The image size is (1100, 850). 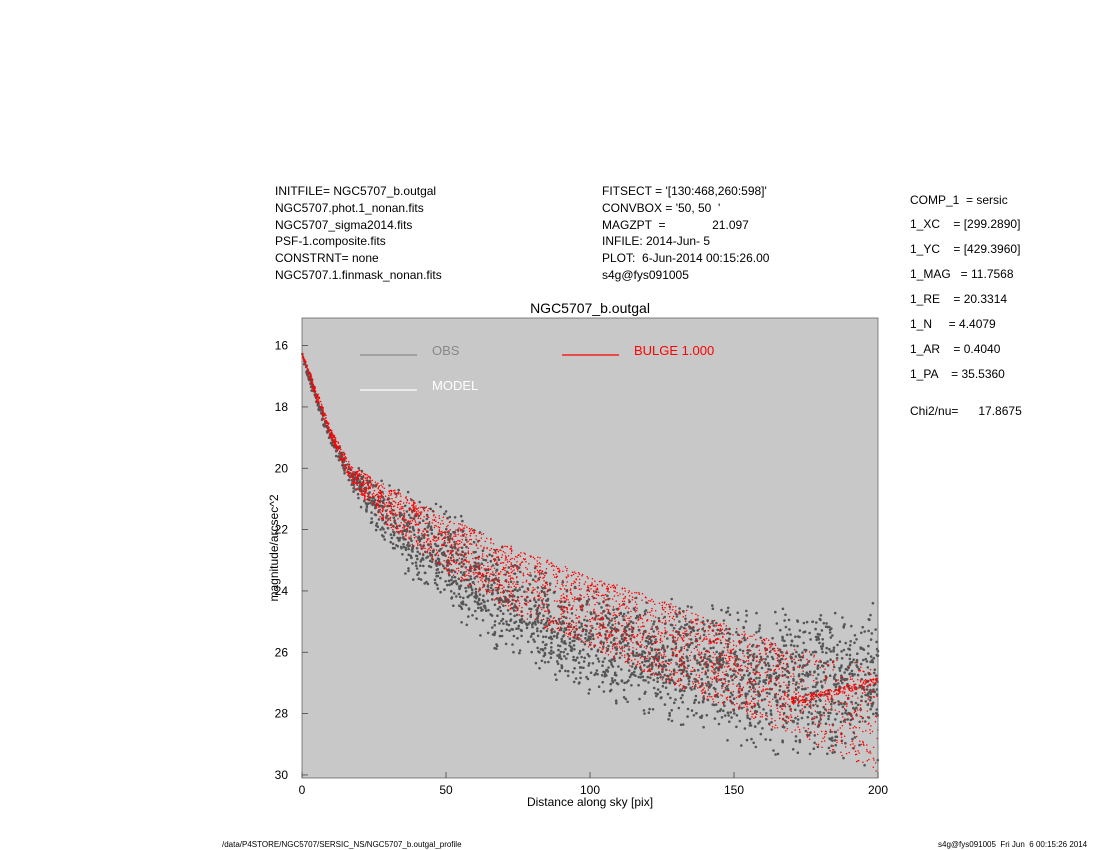 I want to click on header-left-line: CONSTRNT= none, so click(x=327, y=258).